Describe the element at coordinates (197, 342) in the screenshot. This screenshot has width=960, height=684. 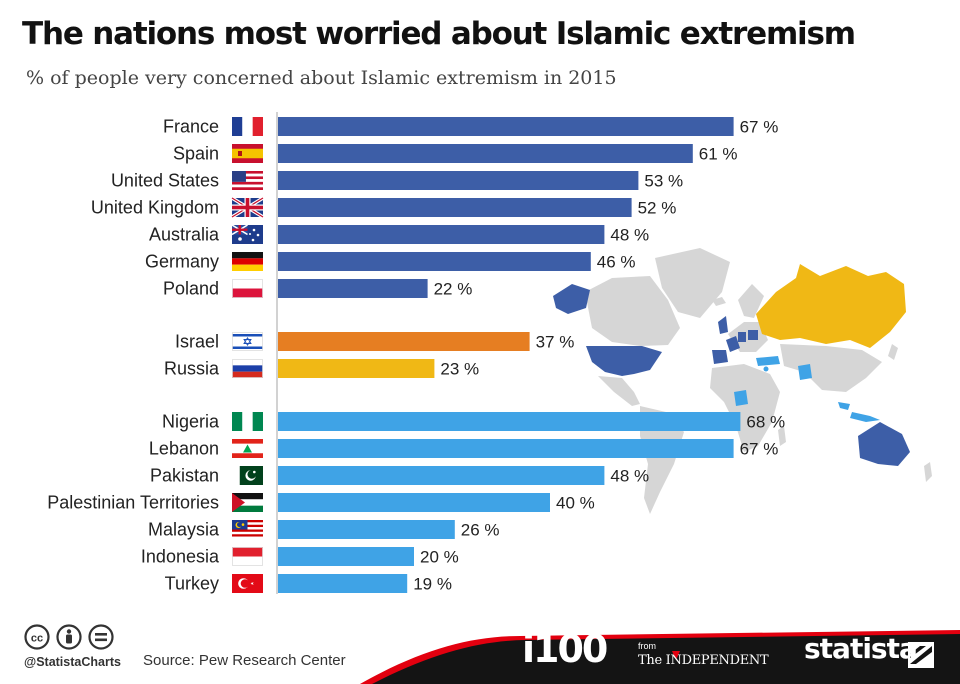
I see `bar-label-israel: Israel` at that location.